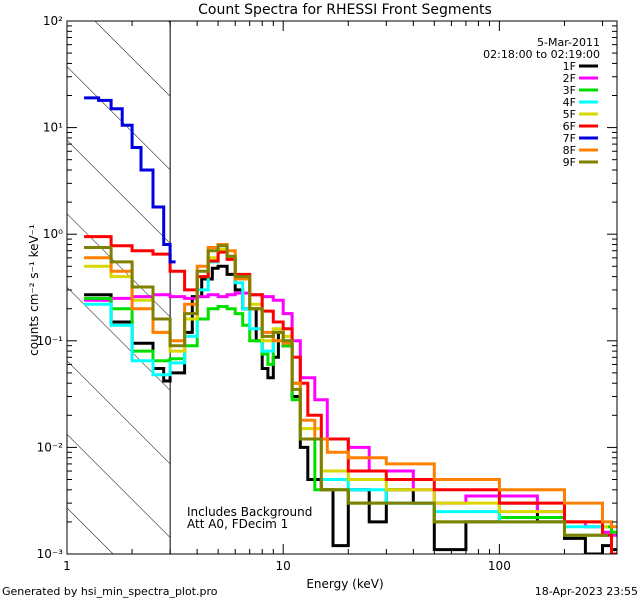 The image size is (640, 600). I want to click on x-tick-label: 100, so click(499, 566).